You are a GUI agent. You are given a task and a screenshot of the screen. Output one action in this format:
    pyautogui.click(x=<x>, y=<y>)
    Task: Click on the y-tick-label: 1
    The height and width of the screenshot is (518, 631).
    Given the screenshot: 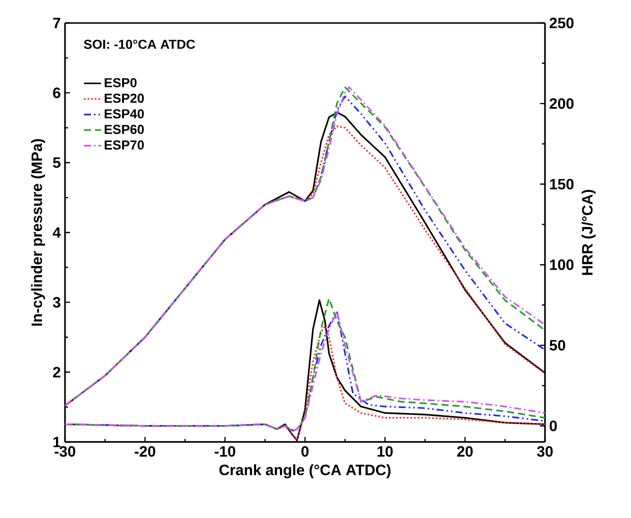 What is the action you would take?
    pyautogui.click(x=56, y=442)
    